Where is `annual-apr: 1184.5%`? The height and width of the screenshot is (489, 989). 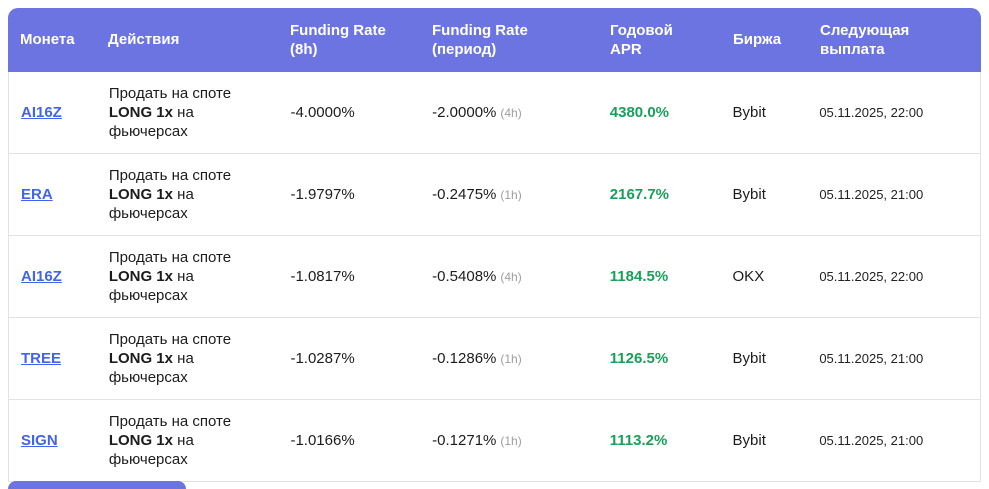 annual-apr: 1184.5% is located at coordinates (639, 276).